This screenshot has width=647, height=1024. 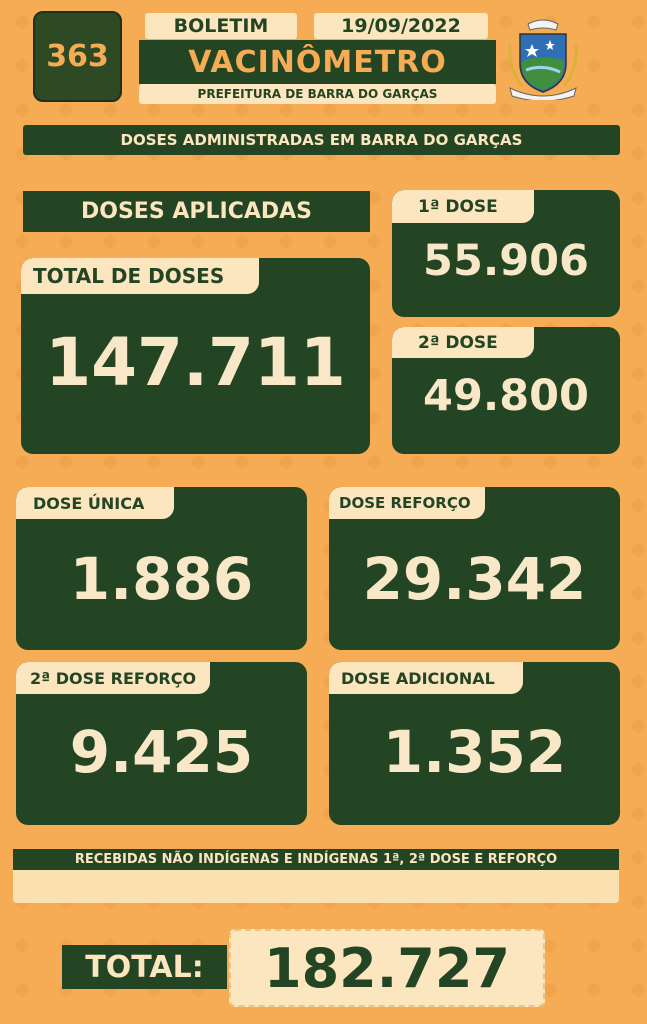 I want to click on booster-dose-label: DOSE REFORÇO, so click(x=407, y=503).